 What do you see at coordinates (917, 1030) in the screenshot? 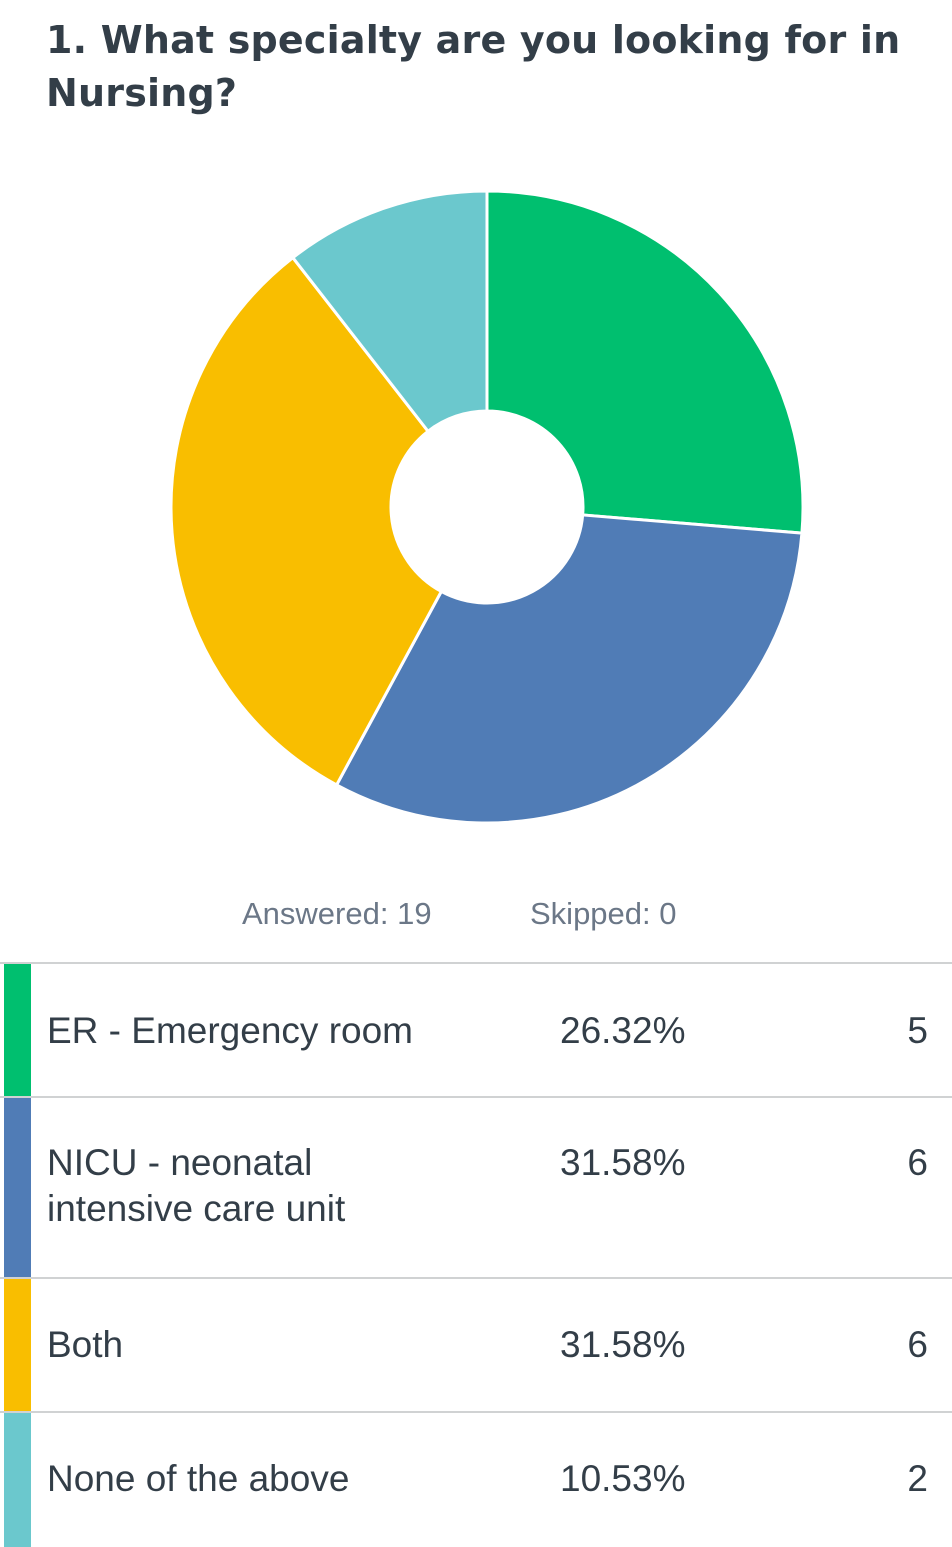
I see `choice-count: 5` at bounding box center [917, 1030].